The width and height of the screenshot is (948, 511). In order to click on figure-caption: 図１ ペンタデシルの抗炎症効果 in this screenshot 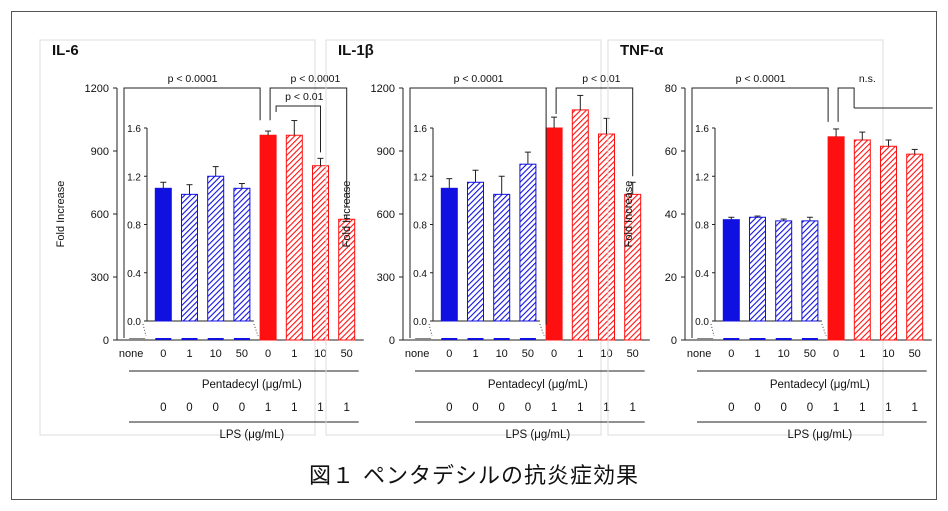, I will do `click(474, 476)`.